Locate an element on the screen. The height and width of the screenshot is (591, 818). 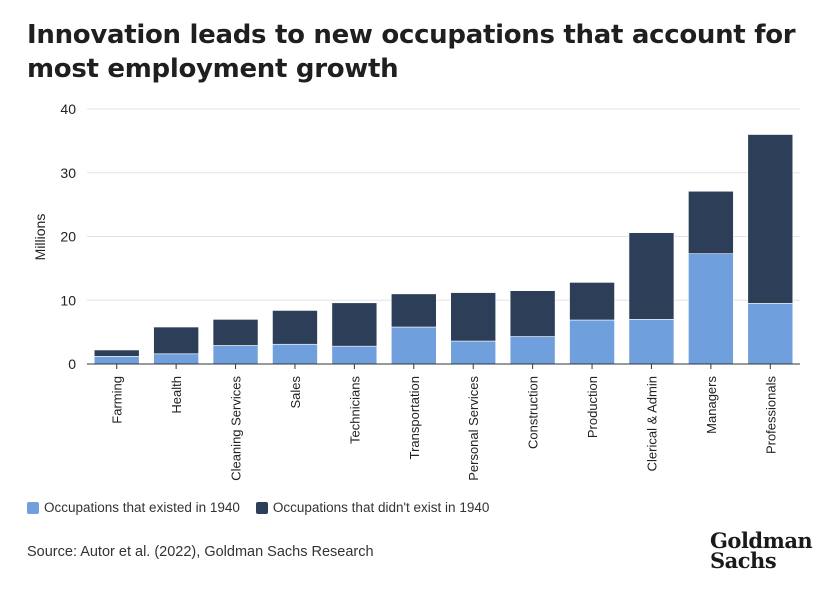
x-tick-label: Sales is located at coordinates (295, 392).